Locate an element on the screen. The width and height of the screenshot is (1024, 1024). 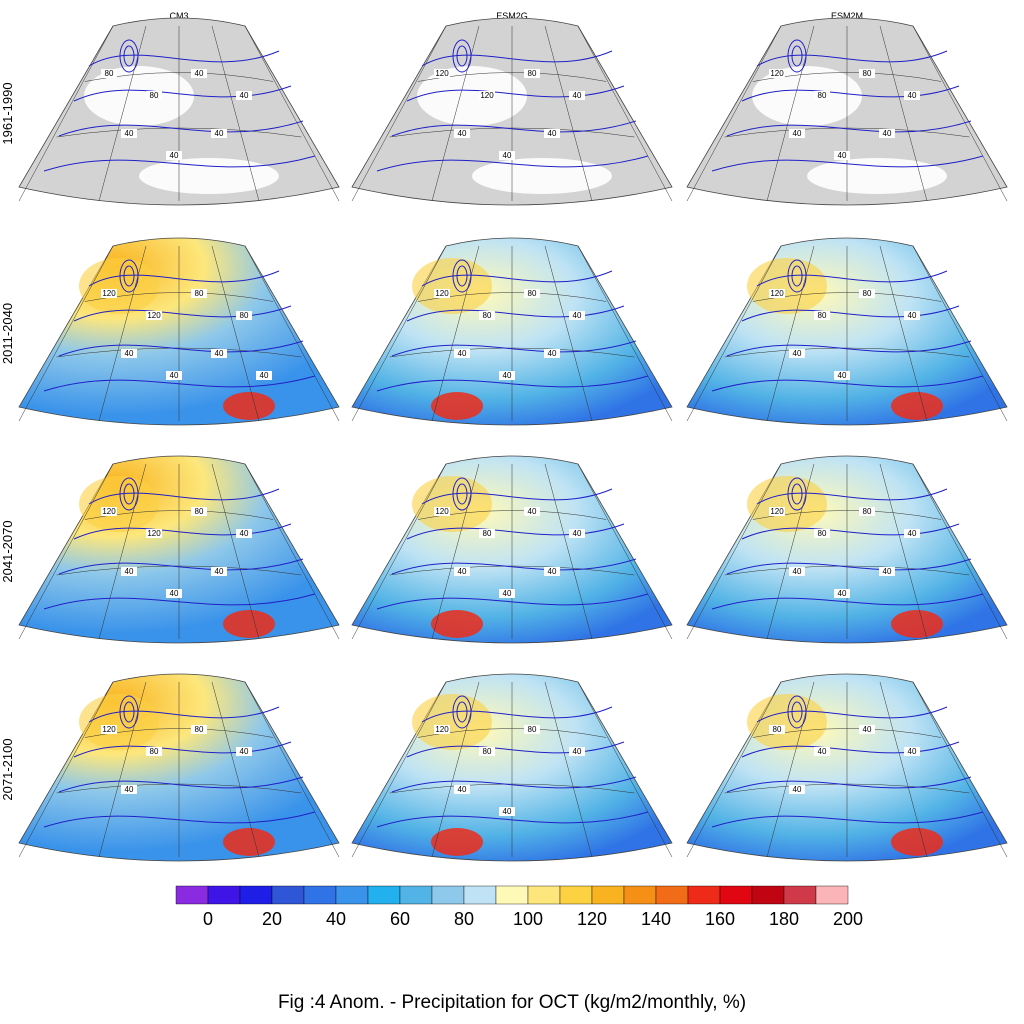
map-panel: 120 120 80 40 40 40 40 is located at coordinates (512, 111).